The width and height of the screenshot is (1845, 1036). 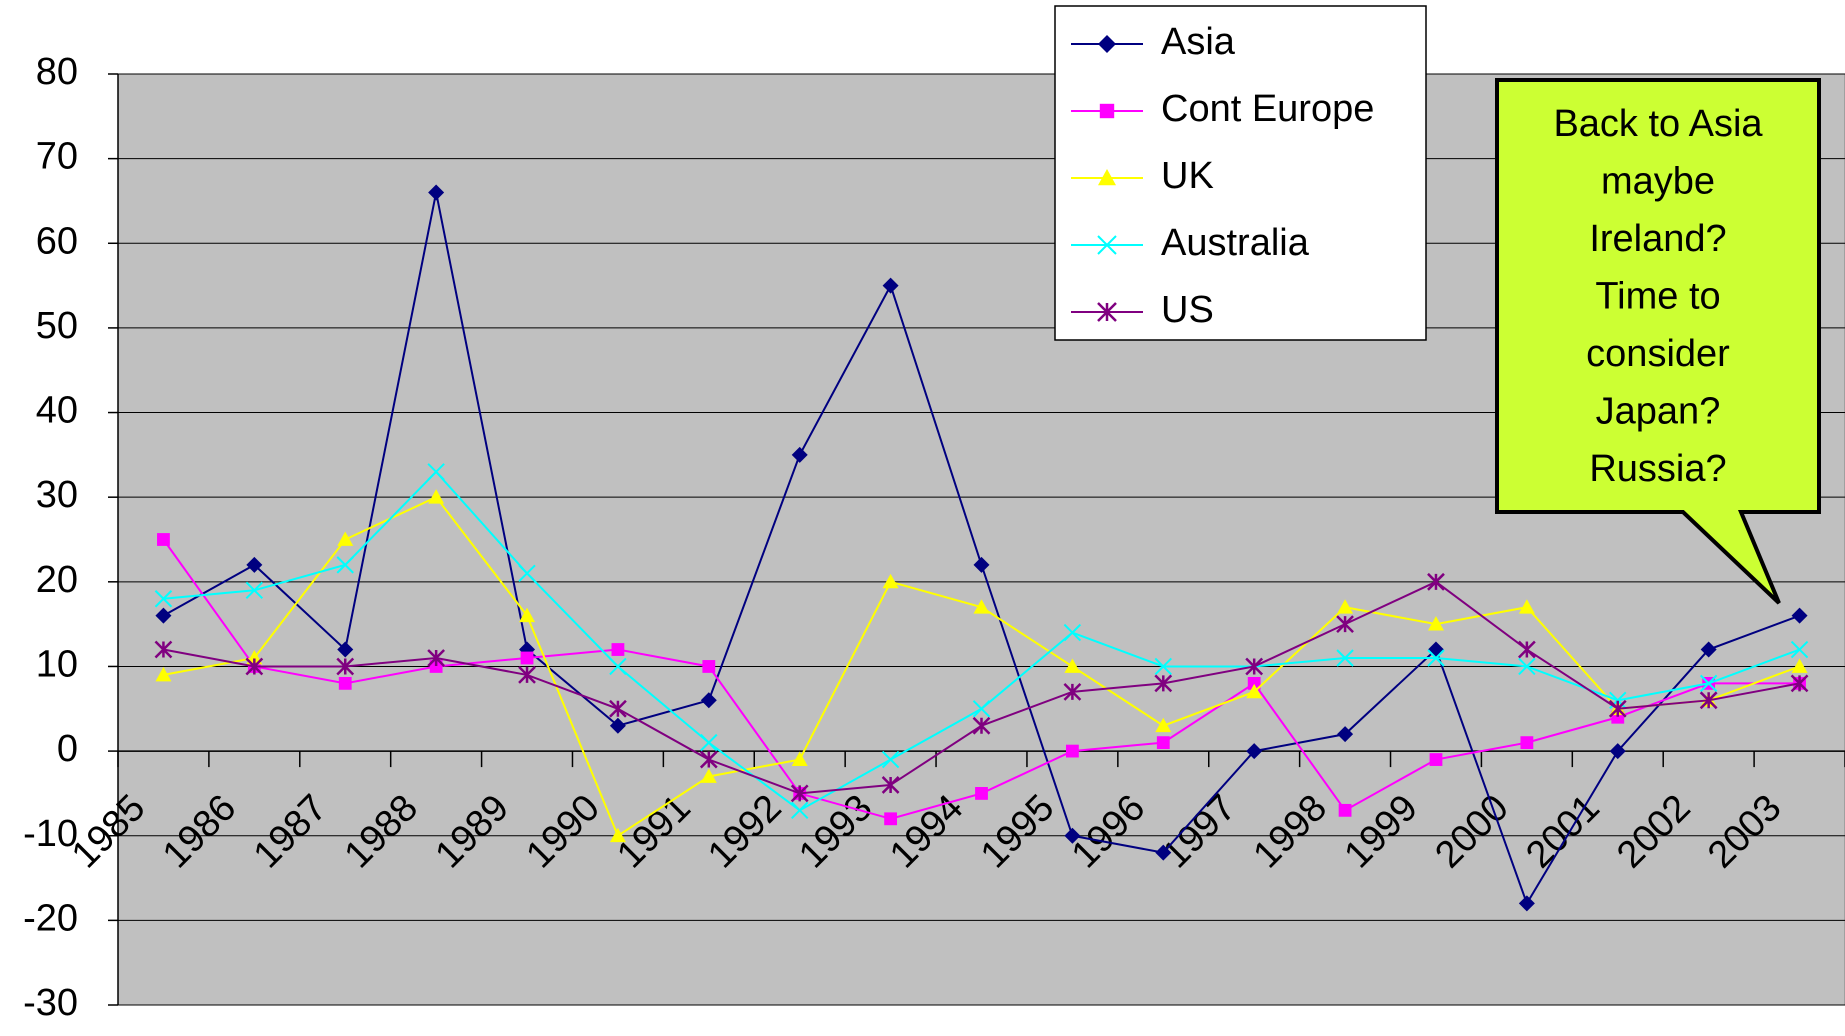 What do you see at coordinates (57, 72) in the screenshot?
I see `y-tick-label: 80` at bounding box center [57, 72].